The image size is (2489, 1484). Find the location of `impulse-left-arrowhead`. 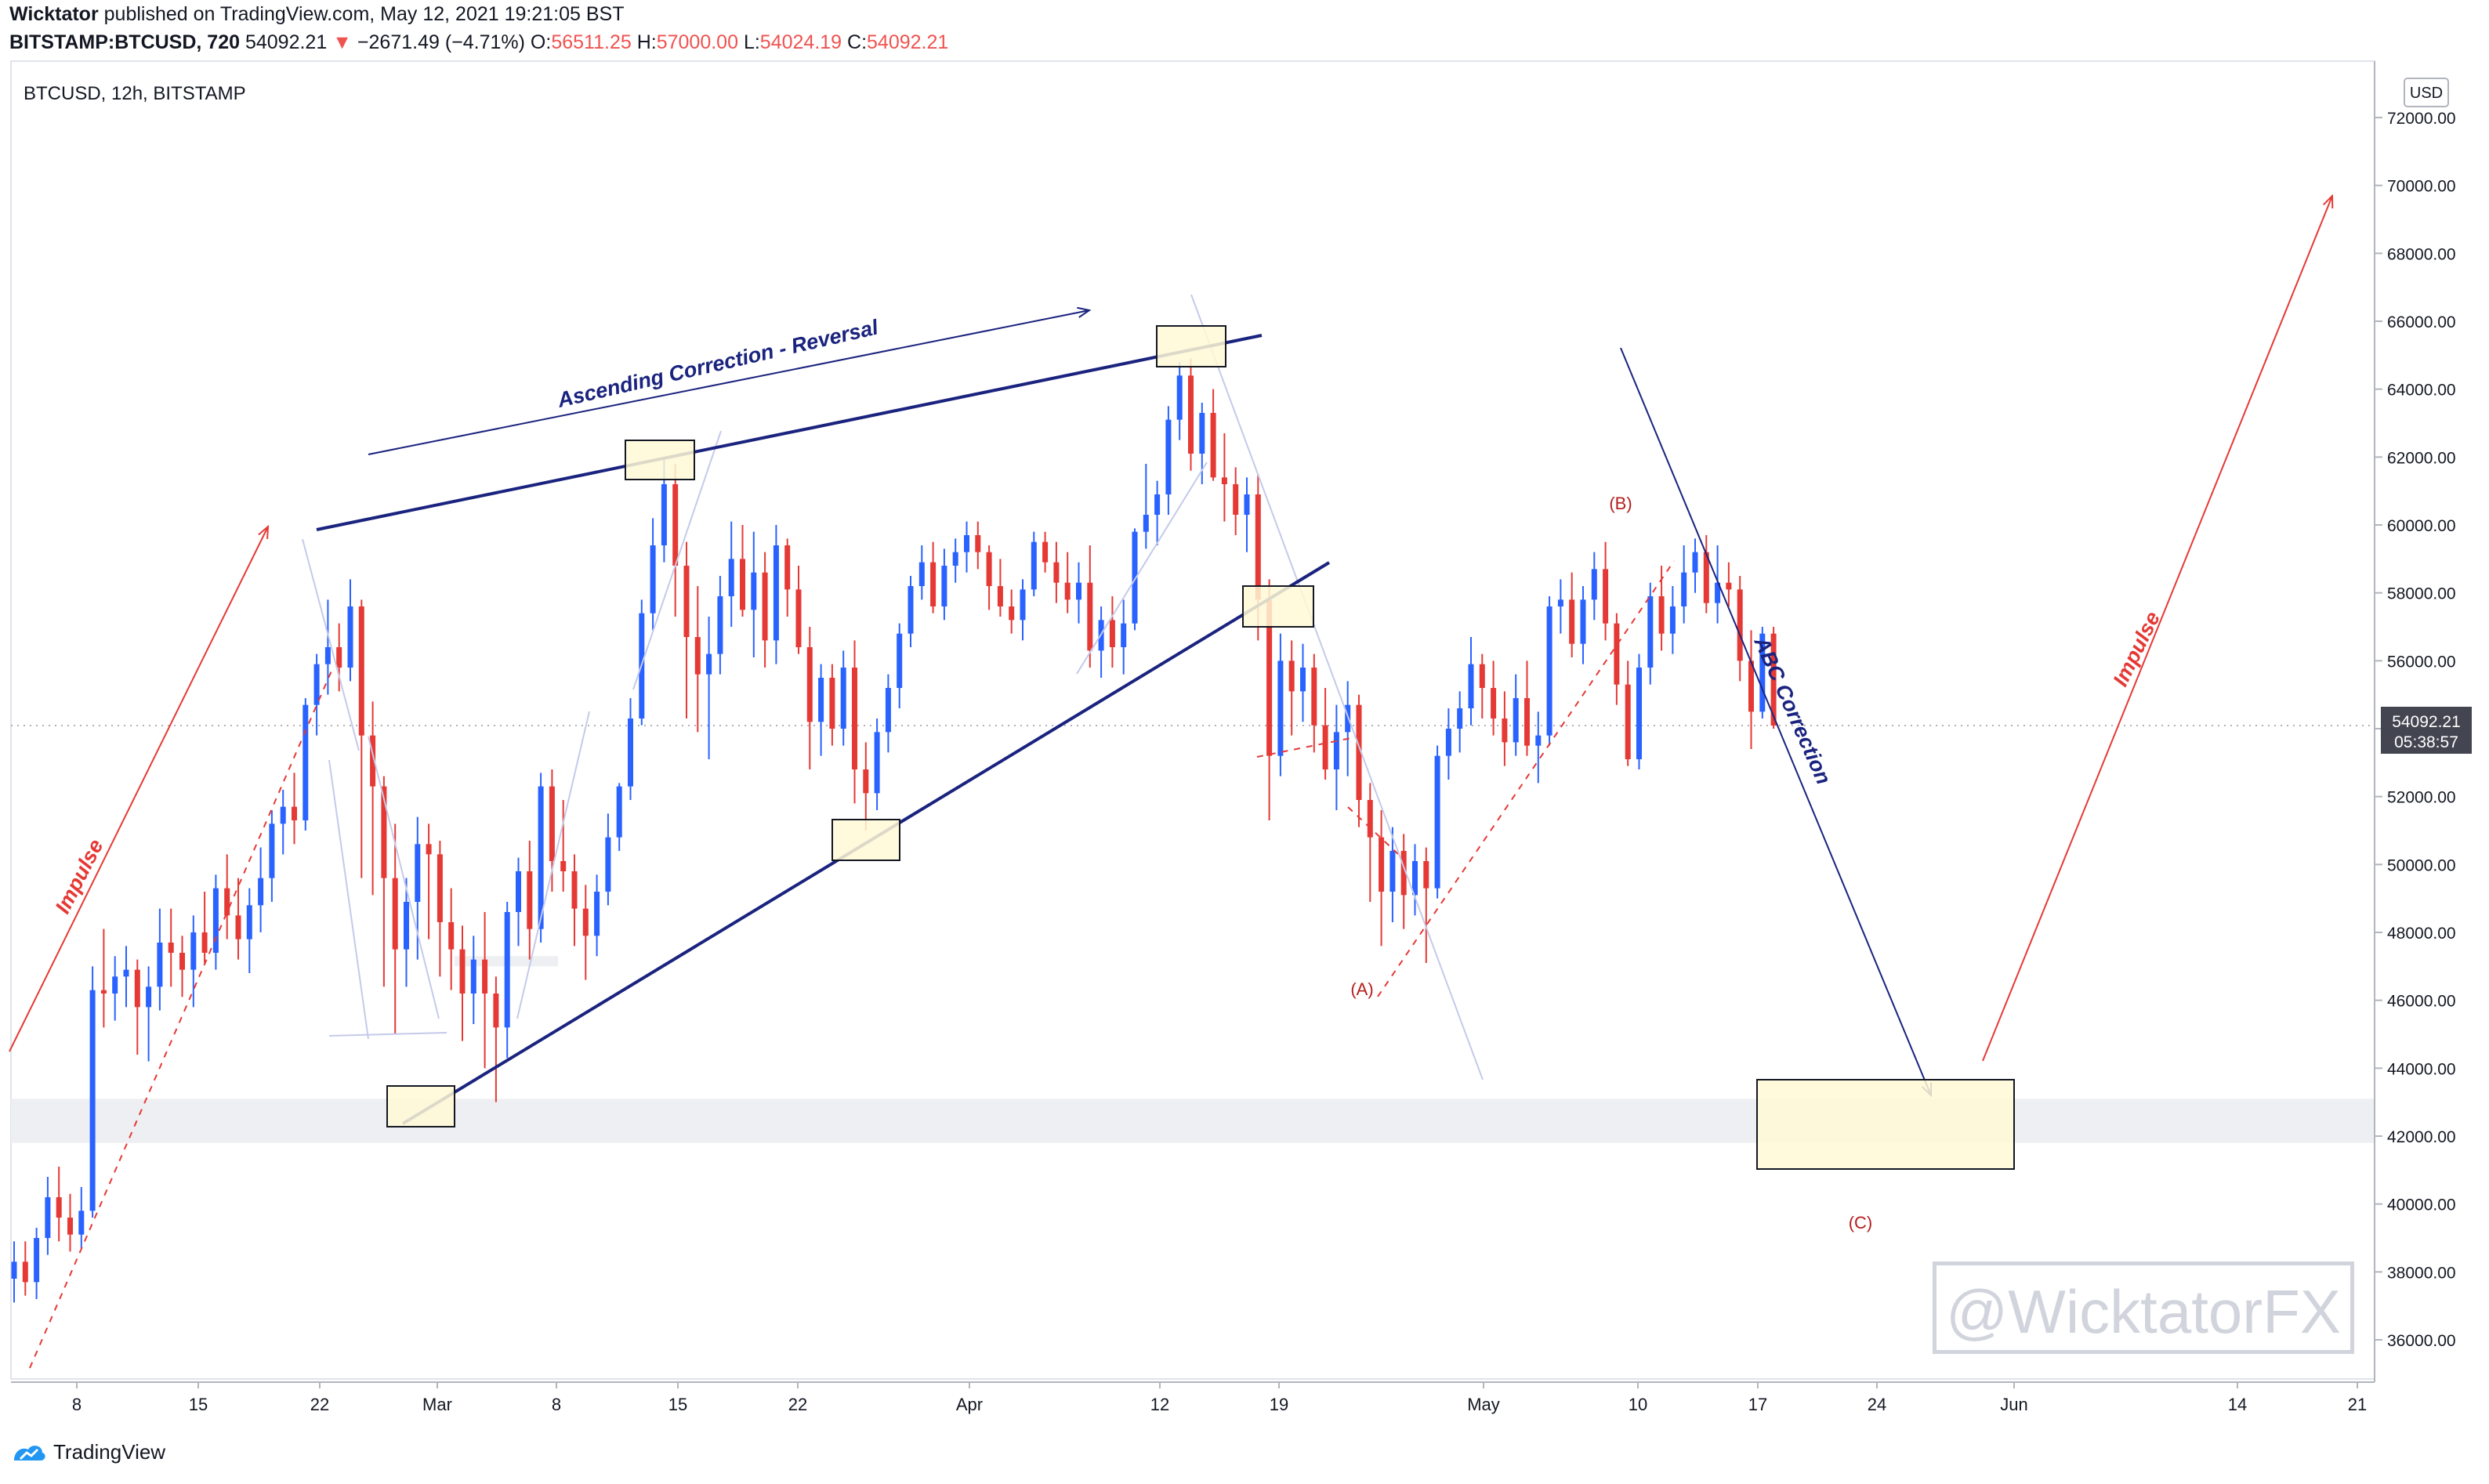

impulse-left-arrowhead is located at coordinates (264, 532).